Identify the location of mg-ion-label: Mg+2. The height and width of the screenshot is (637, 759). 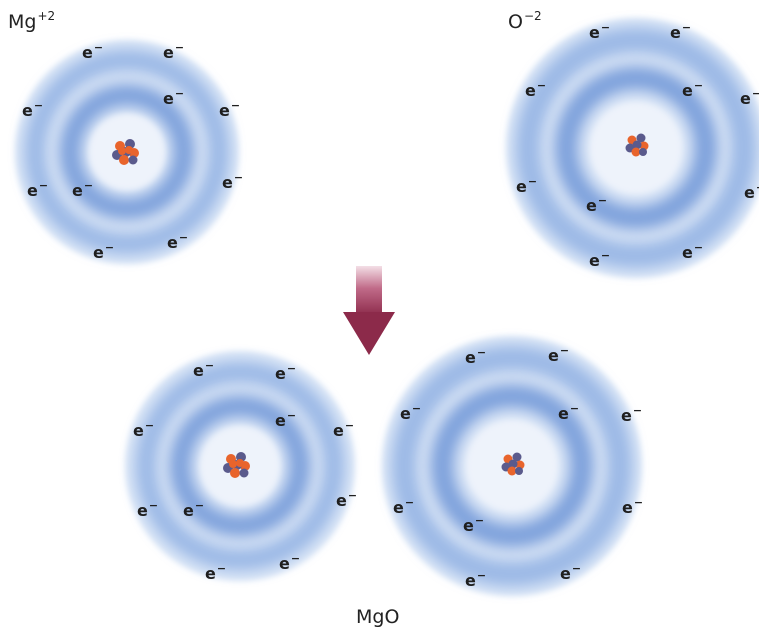
(31, 21).